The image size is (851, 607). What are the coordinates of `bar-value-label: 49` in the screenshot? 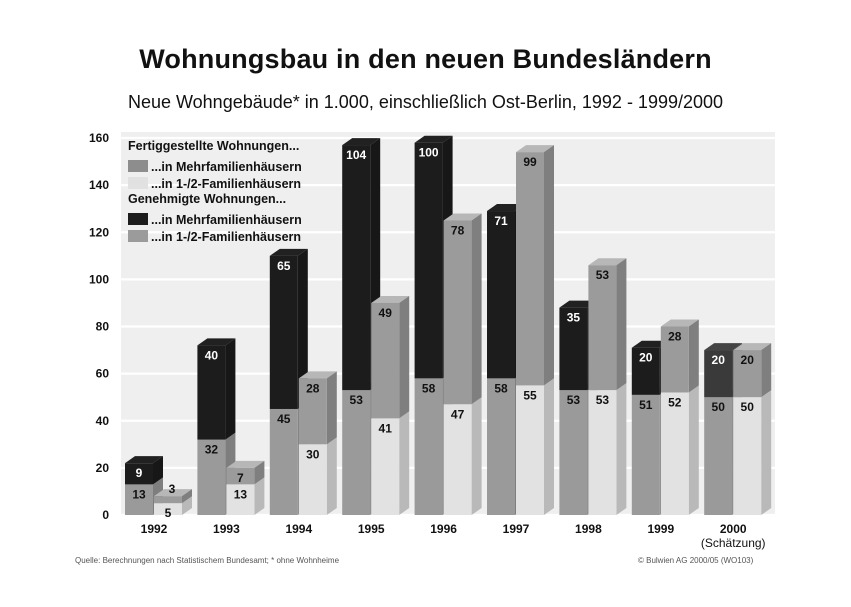 It's located at (386, 313).